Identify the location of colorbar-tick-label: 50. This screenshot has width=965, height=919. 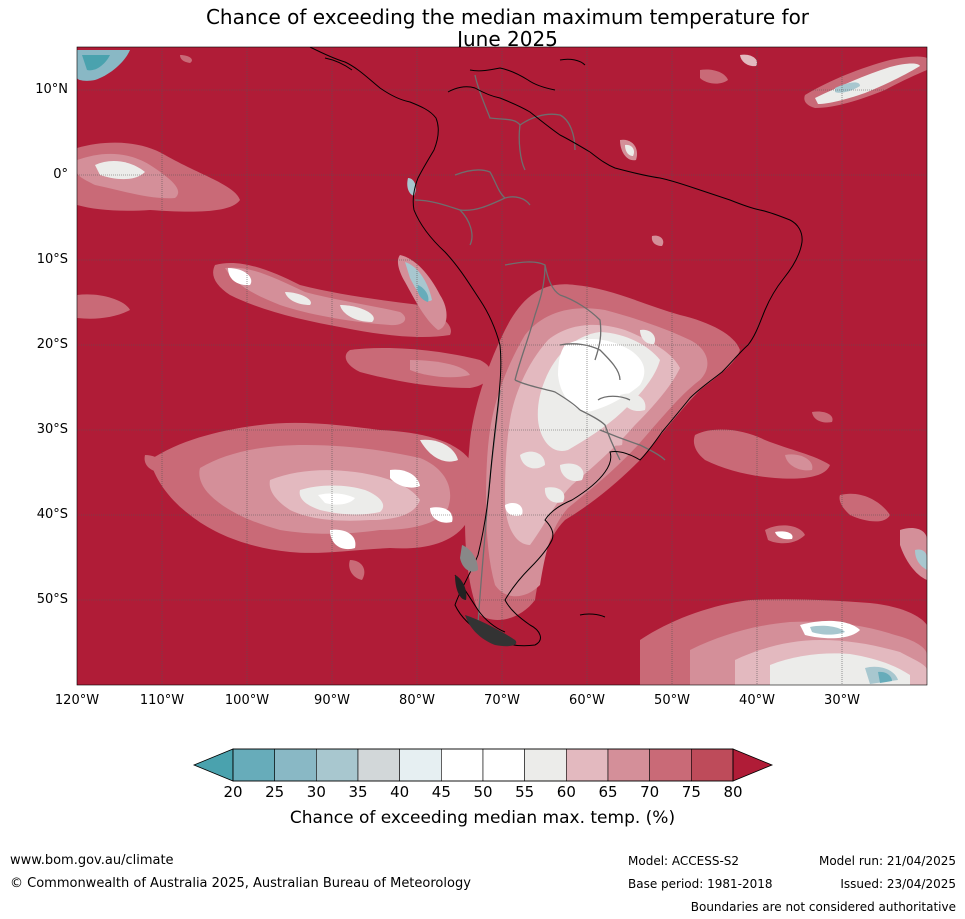
(483, 792).